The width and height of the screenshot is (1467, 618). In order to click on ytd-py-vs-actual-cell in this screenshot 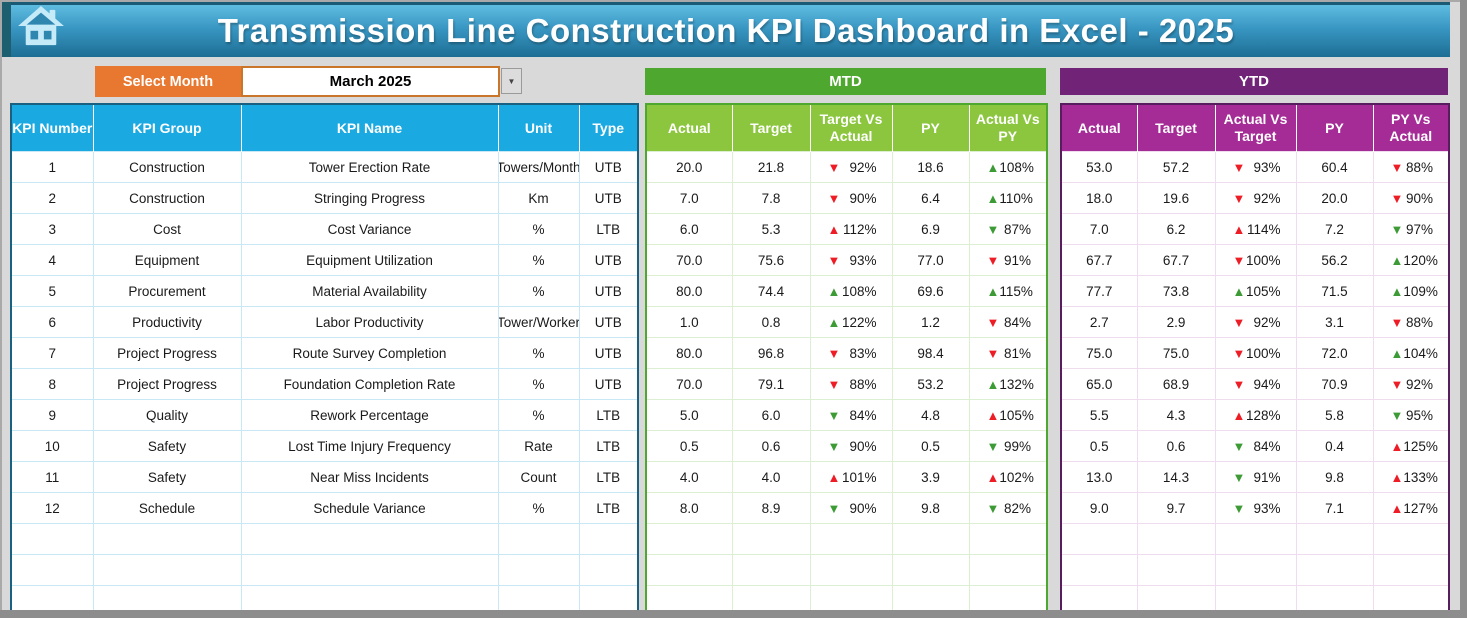, I will do `click(1411, 570)`.